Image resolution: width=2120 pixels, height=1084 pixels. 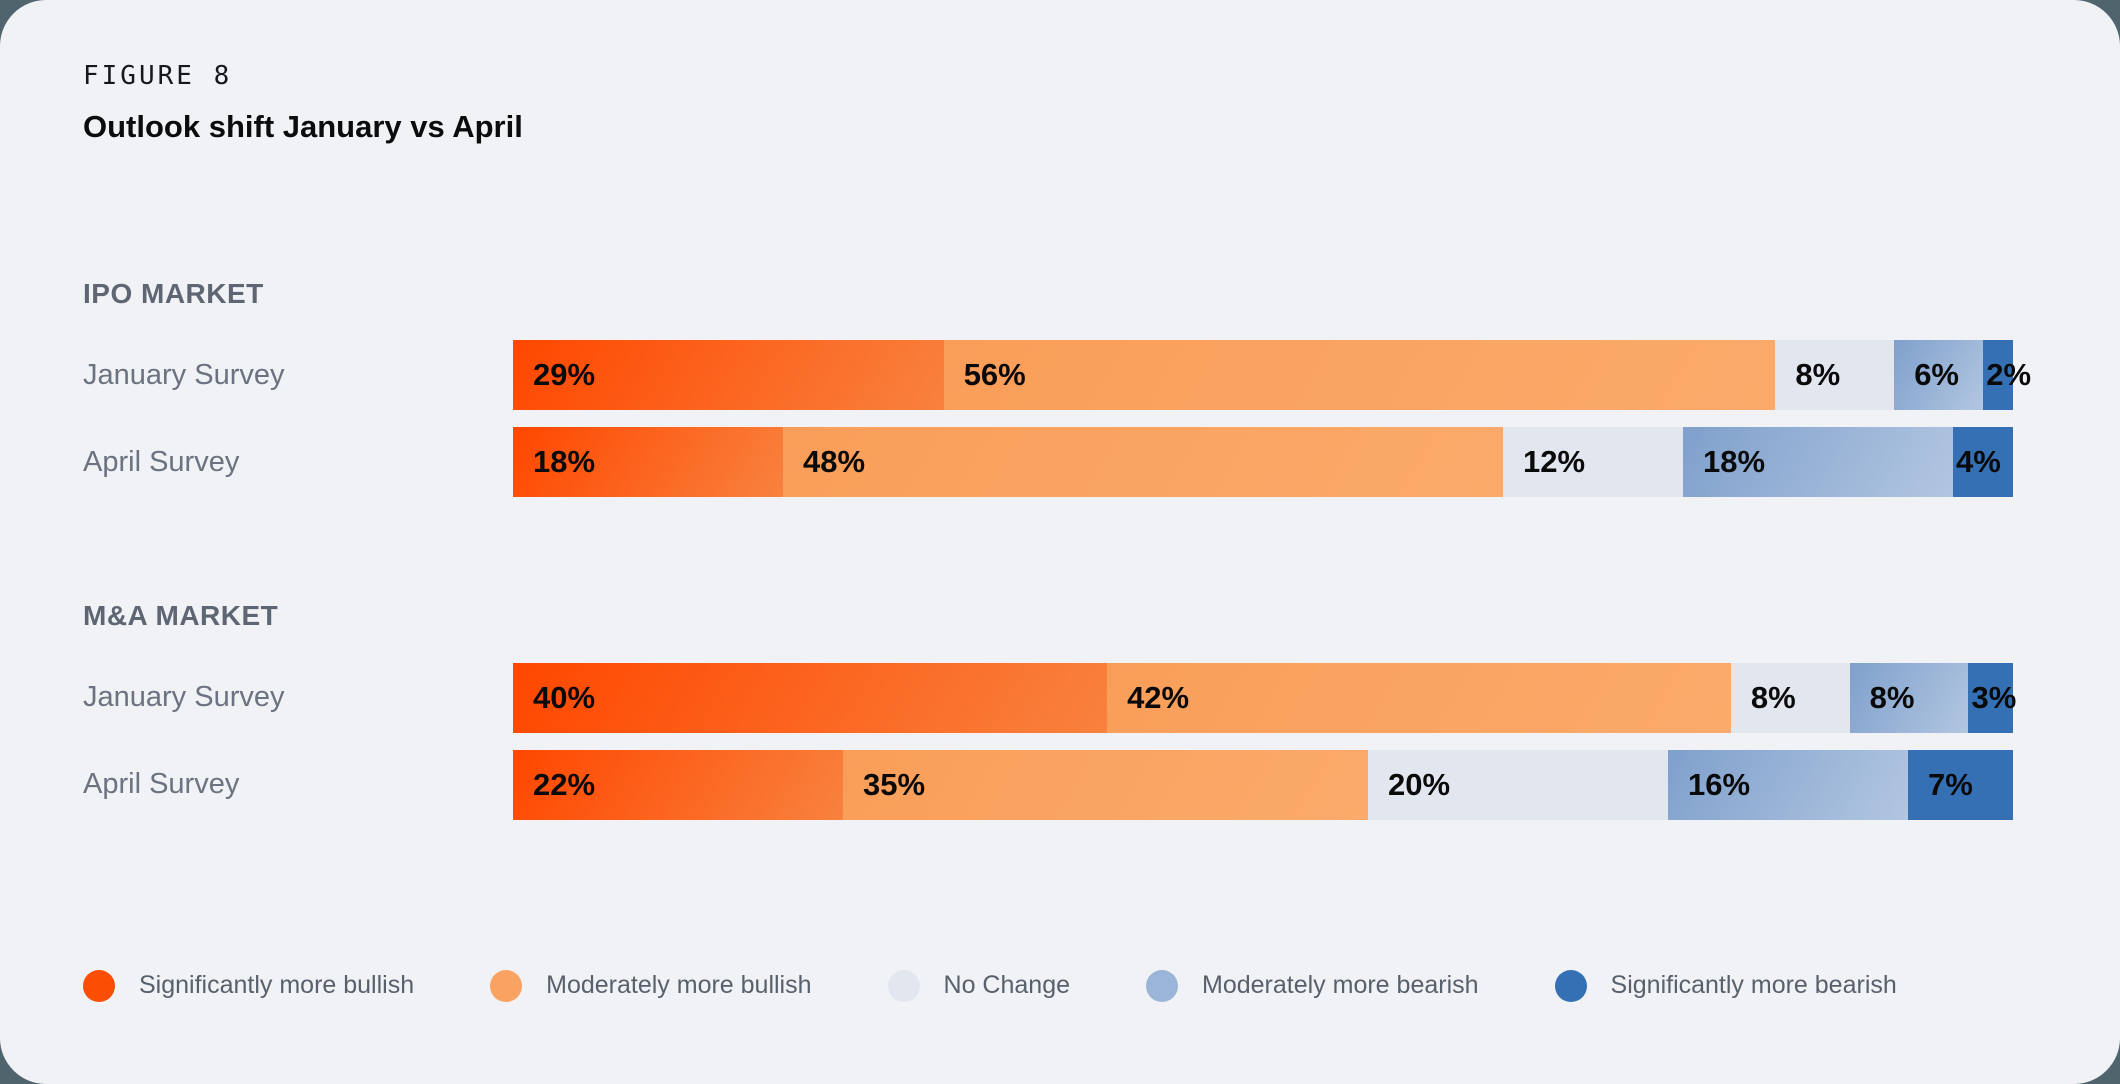 I want to click on segment-value-label: 6%, so click(x=1936, y=375).